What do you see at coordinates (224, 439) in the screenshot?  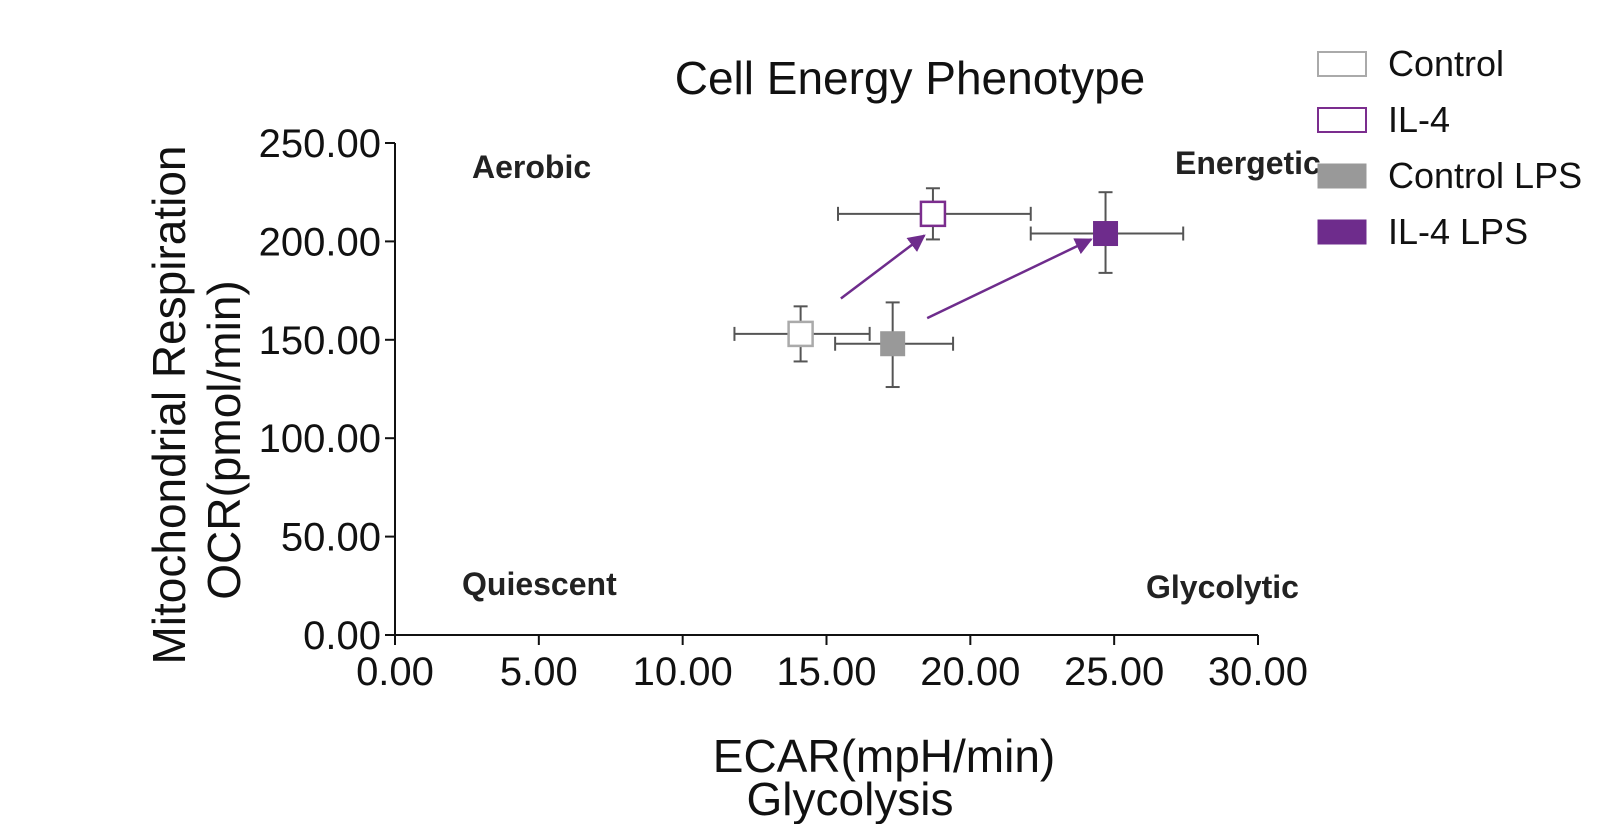 I see `y-axis-sublabel: OCR(pmol/min)` at bounding box center [224, 439].